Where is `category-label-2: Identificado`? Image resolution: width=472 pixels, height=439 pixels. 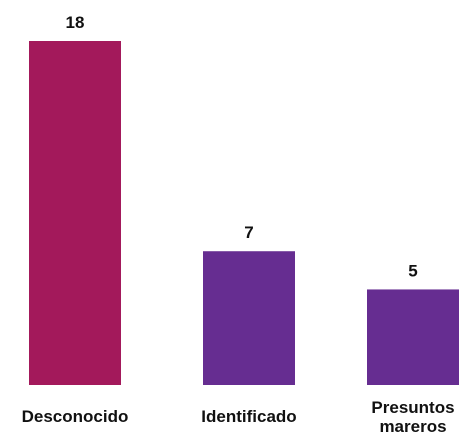
category-label-2: Identificado is located at coordinates (248, 416).